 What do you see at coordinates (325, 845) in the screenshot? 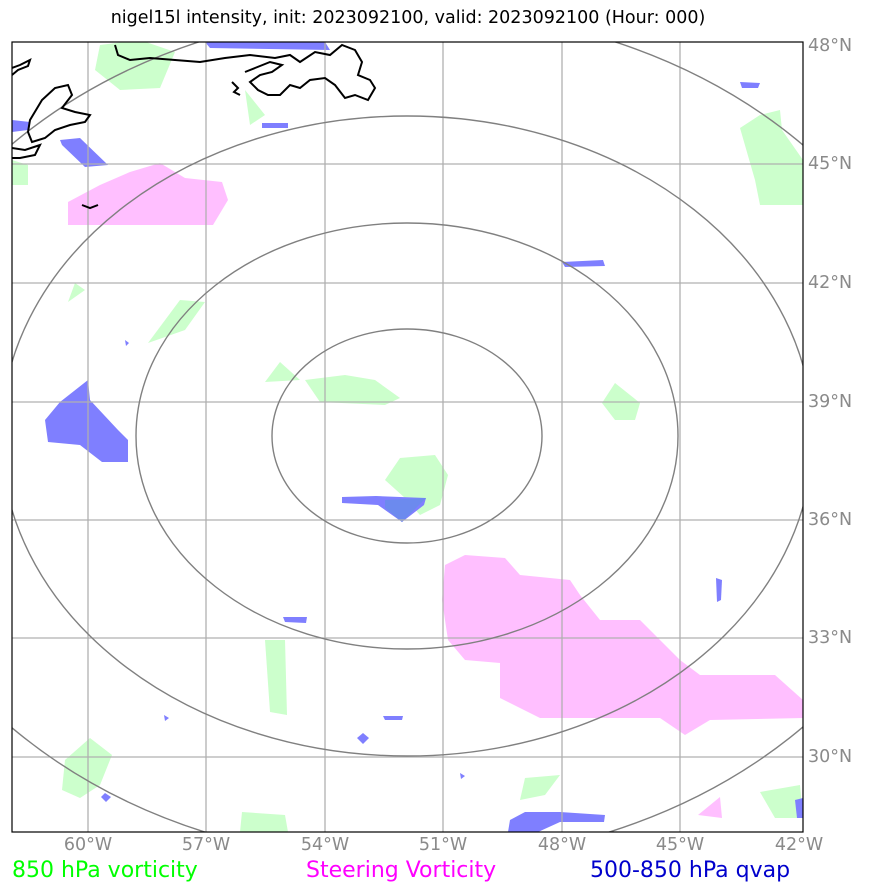
I see `lon-label-54w: 54°W` at bounding box center [325, 845].